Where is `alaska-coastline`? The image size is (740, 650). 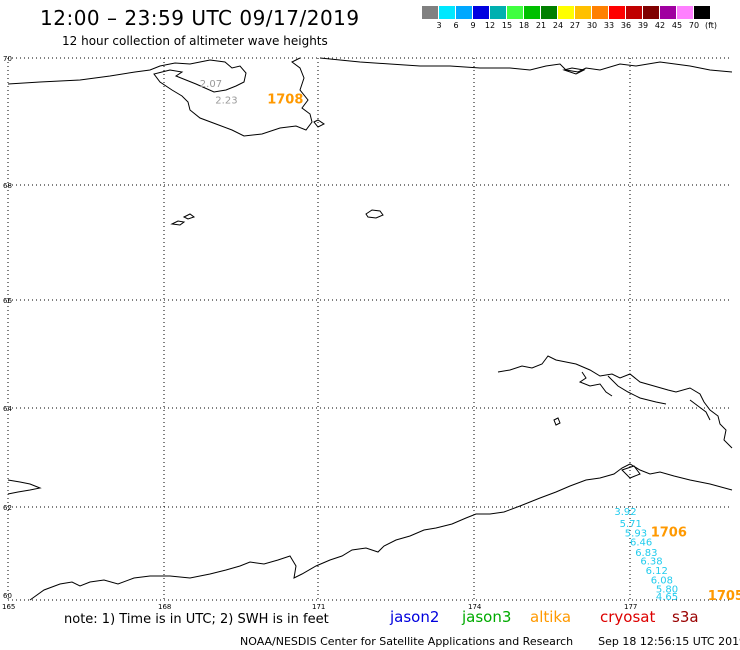 alaska-coastline is located at coordinates (615, 402).